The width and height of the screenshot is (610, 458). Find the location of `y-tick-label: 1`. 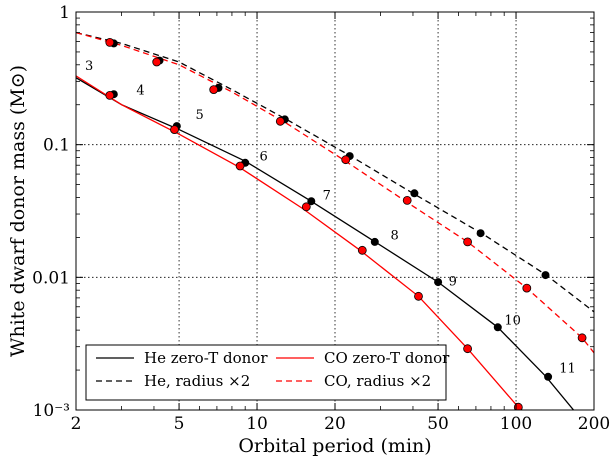

y-tick-label: 1 is located at coordinates (64, 13).